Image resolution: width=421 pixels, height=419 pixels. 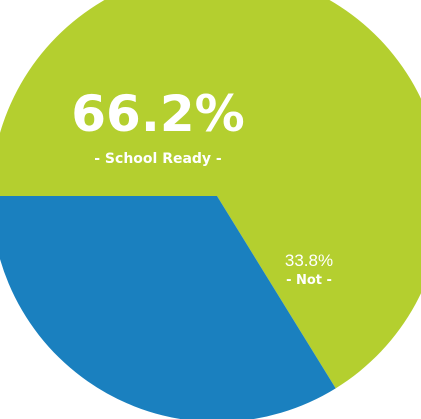 What do you see at coordinates (158, 159) in the screenshot?
I see `slice-category-label-school-ready: - School Ready -` at bounding box center [158, 159].